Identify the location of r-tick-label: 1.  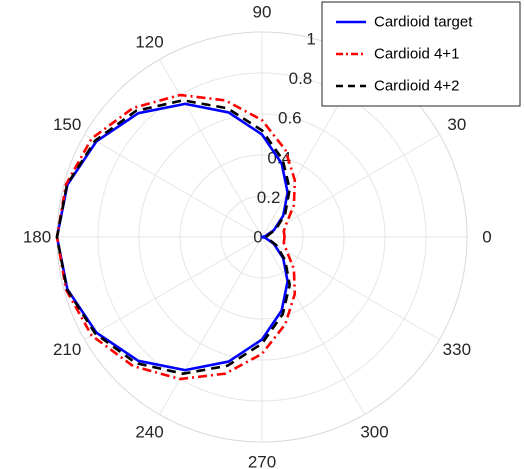
(310, 38).